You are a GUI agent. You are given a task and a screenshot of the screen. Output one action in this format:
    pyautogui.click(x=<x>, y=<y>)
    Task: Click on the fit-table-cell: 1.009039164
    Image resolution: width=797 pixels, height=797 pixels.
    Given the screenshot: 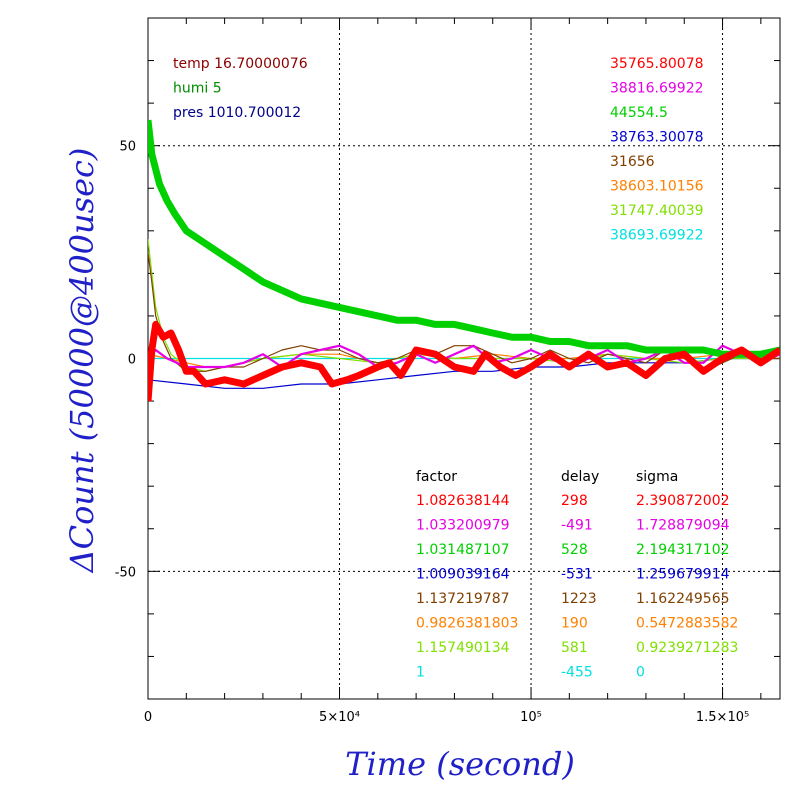 What is the action you would take?
    pyautogui.click(x=463, y=575)
    